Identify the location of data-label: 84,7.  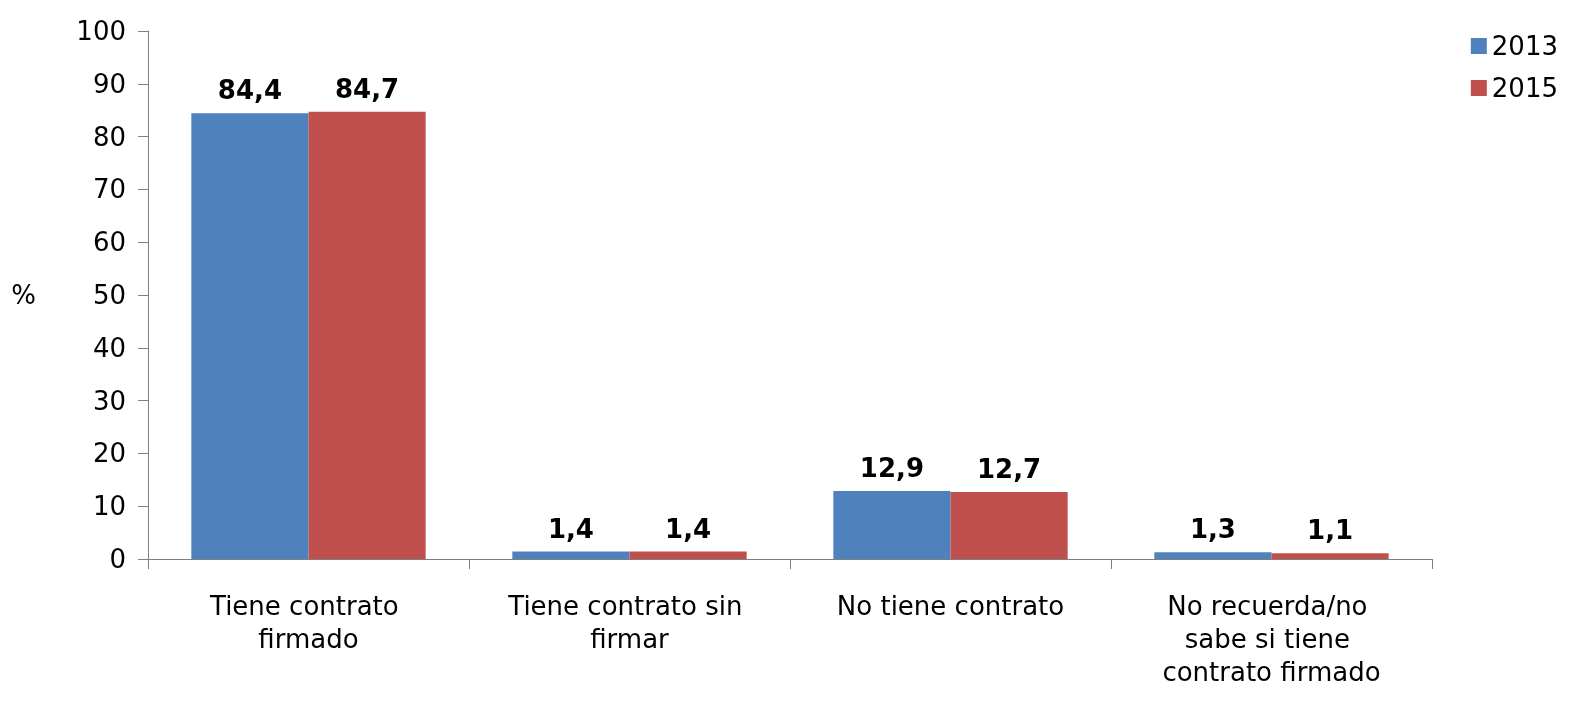
(367, 88).